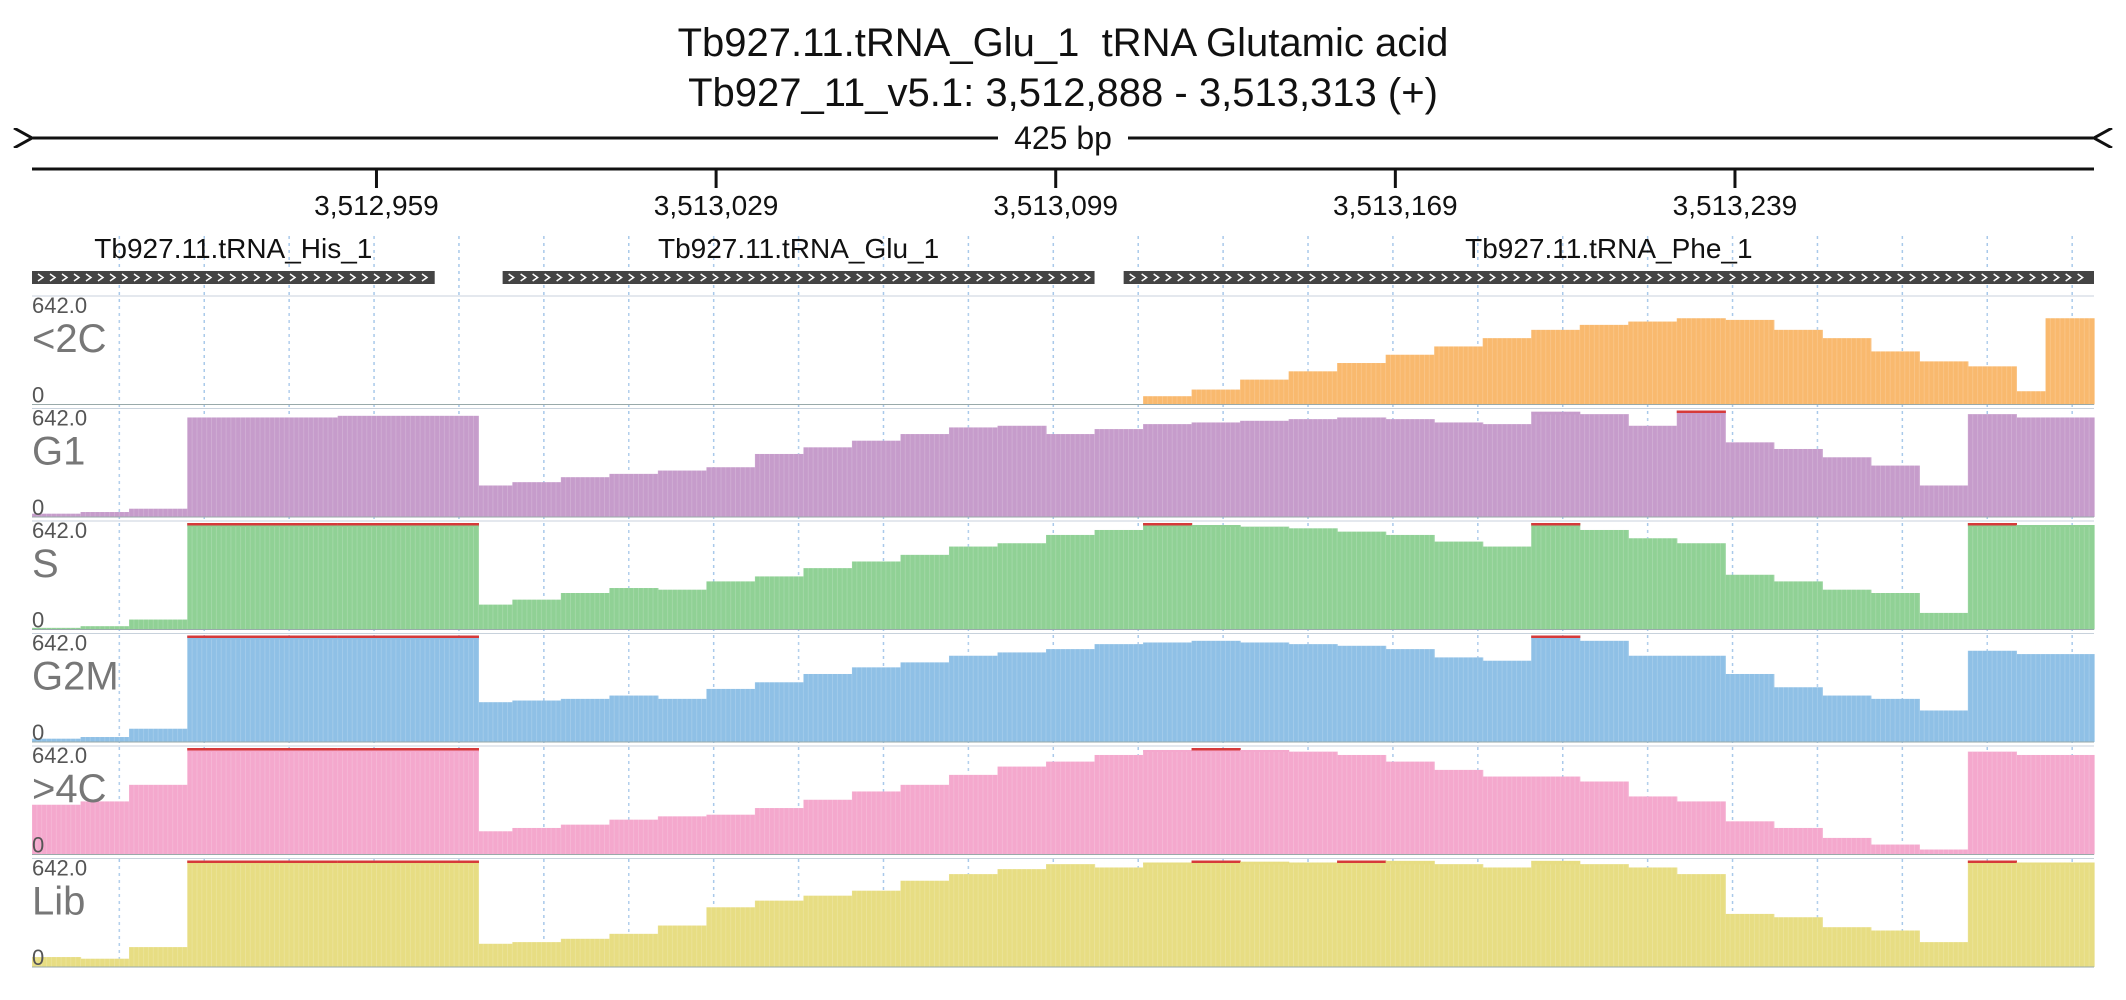 Image resolution: width=2126 pixels, height=1000 pixels. What do you see at coordinates (799, 277) in the screenshot?
I see `gene-strand-arrows` at bounding box center [799, 277].